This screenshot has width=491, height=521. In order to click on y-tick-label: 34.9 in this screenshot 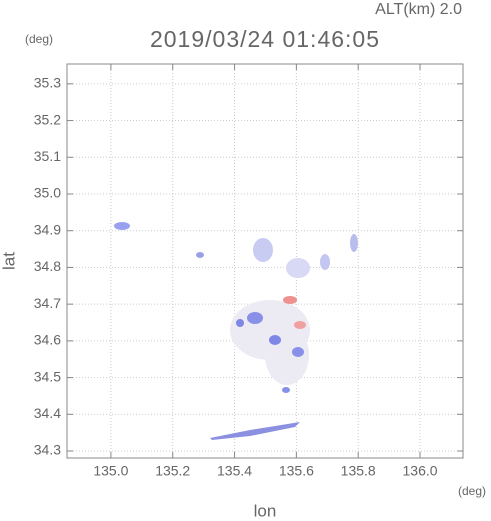, I will do `click(47, 229)`.